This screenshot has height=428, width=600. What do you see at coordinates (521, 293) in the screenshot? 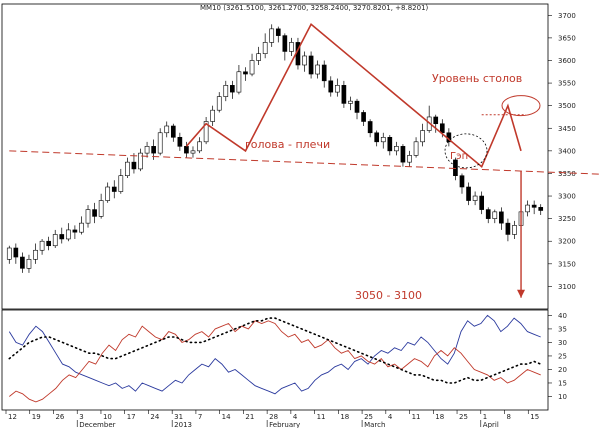
I see `target-arrow-head` at bounding box center [521, 293].